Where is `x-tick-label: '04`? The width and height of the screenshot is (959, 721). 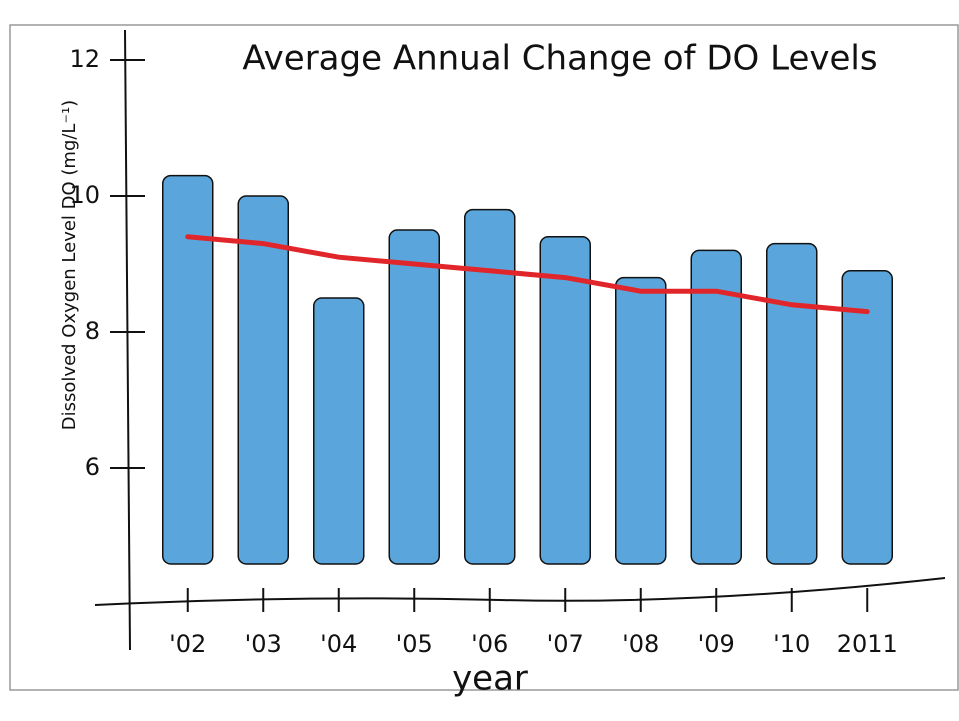 x-tick-label: '04 is located at coordinates (338, 644).